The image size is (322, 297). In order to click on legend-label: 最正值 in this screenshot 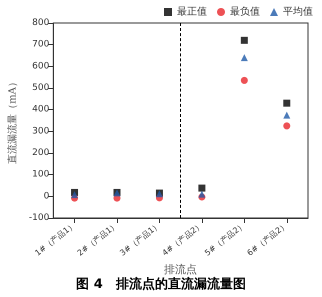, I will do `click(192, 12)`.